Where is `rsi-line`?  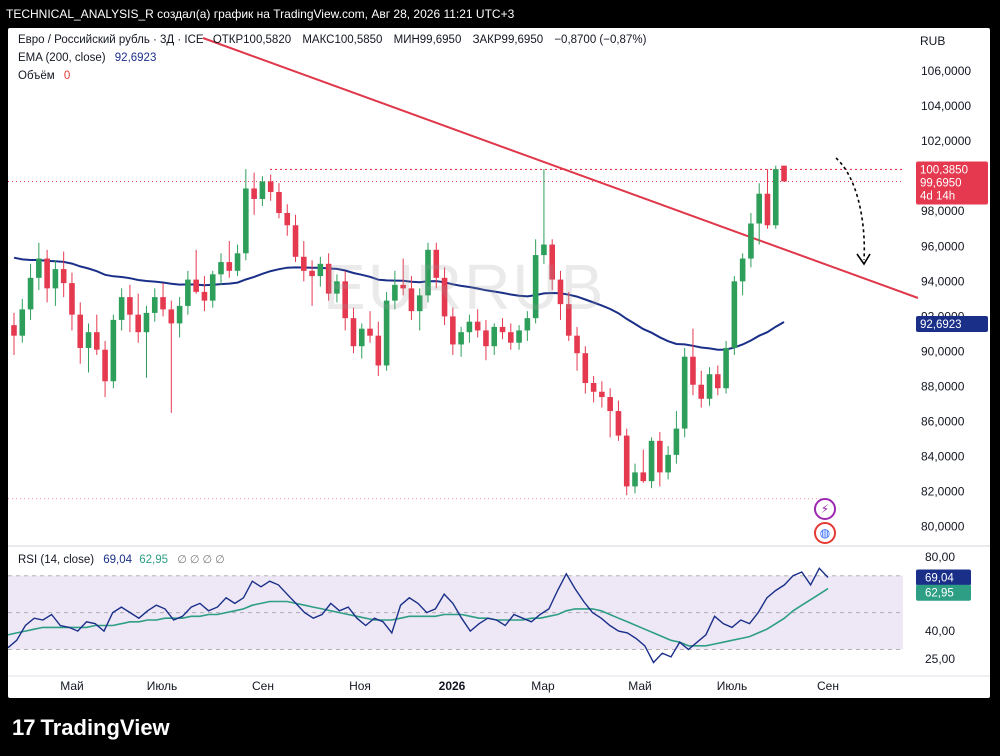 rsi-line is located at coordinates (418, 615).